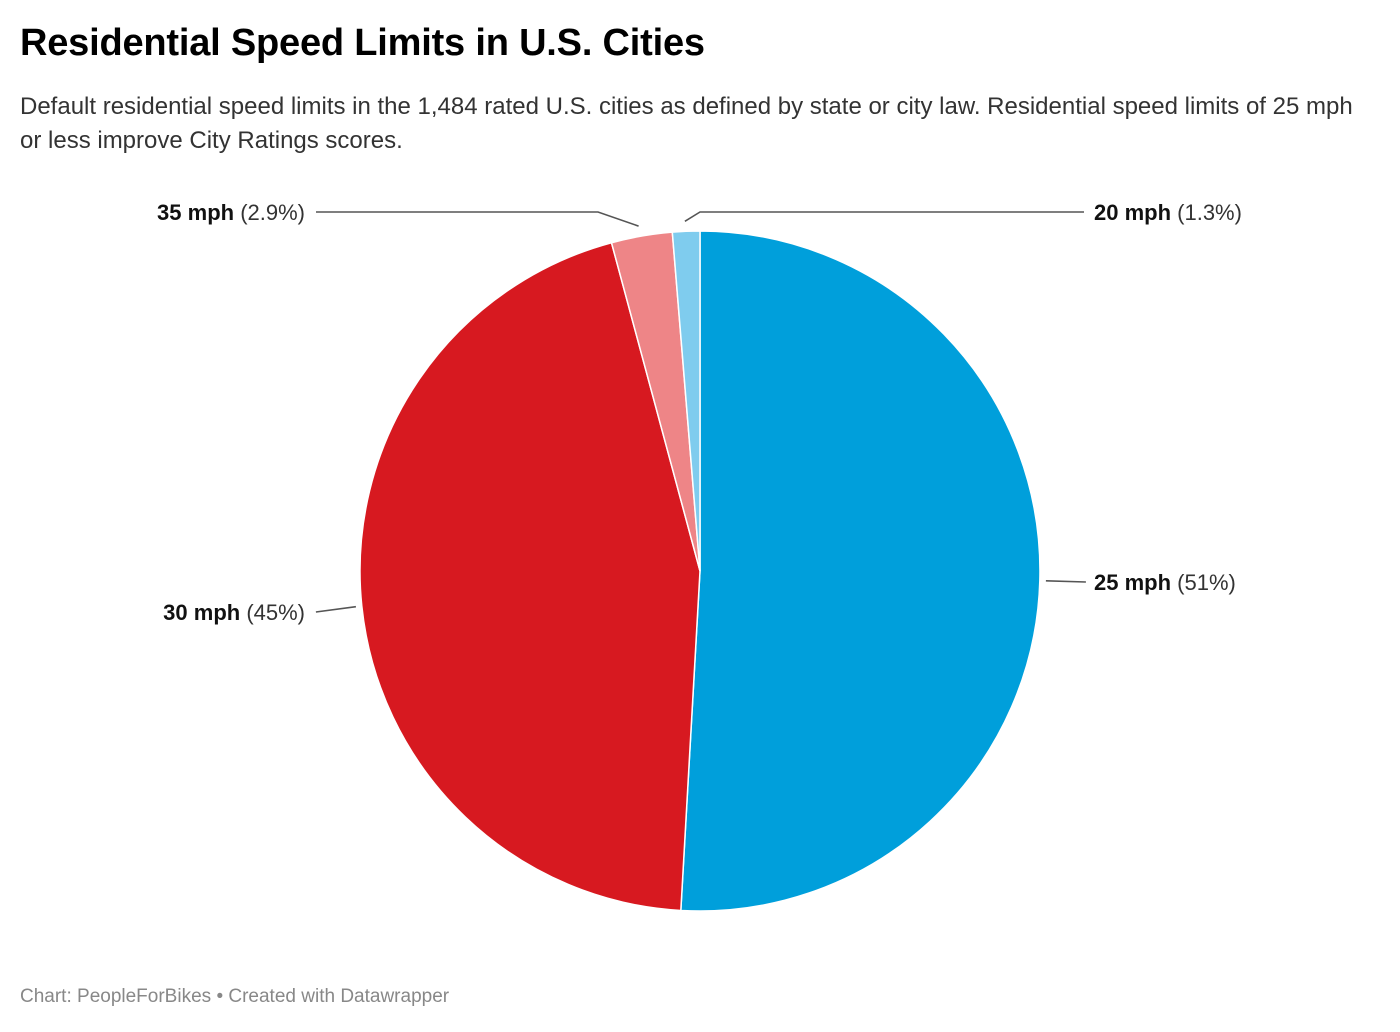  Describe the element at coordinates (1206, 212) in the screenshot. I see `label-percent: (1.3%)` at that location.